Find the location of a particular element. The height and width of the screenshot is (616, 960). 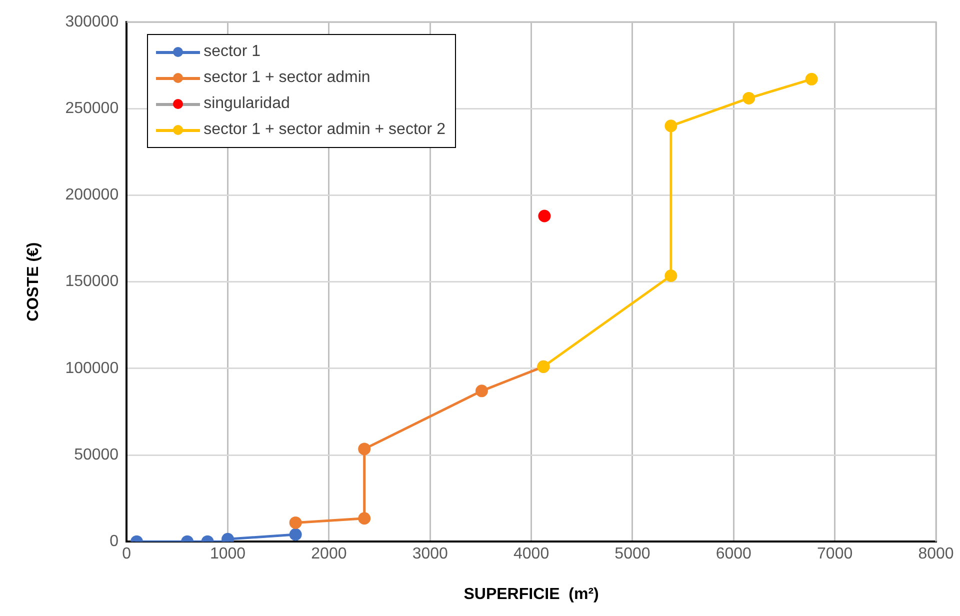

x-tick-label: 7000 is located at coordinates (835, 554).